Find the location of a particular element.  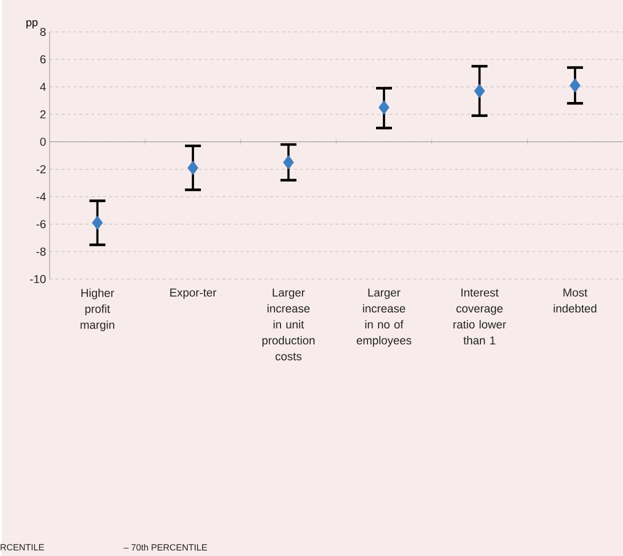

y-tick-label: 6 is located at coordinates (43, 59).